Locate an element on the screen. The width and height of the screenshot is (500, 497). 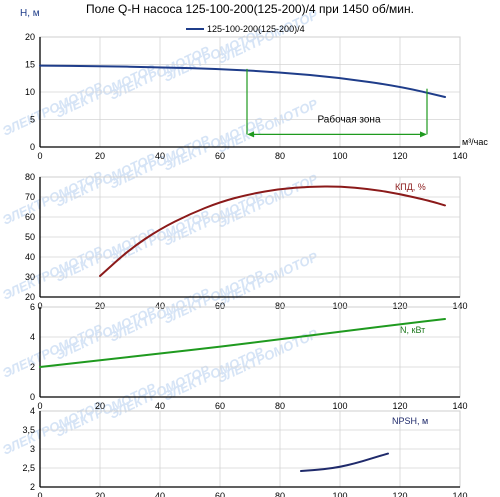
work-zone-label: Рабочая зона is located at coordinates (348, 120).